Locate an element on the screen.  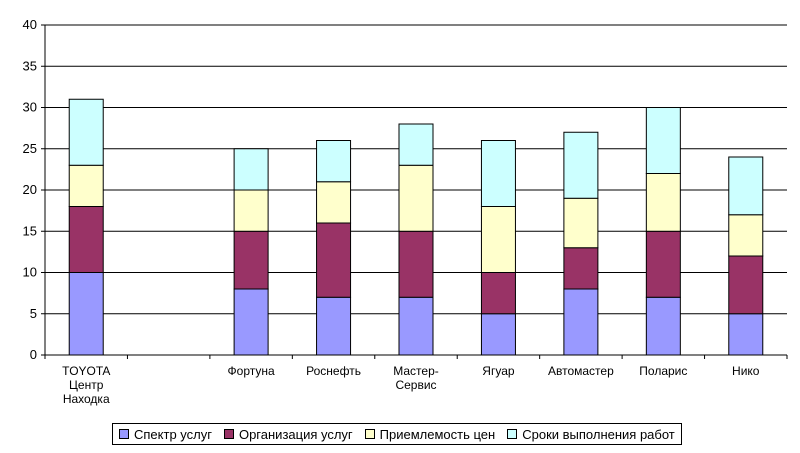
x-category-label: Фортуна is located at coordinates (251, 371).